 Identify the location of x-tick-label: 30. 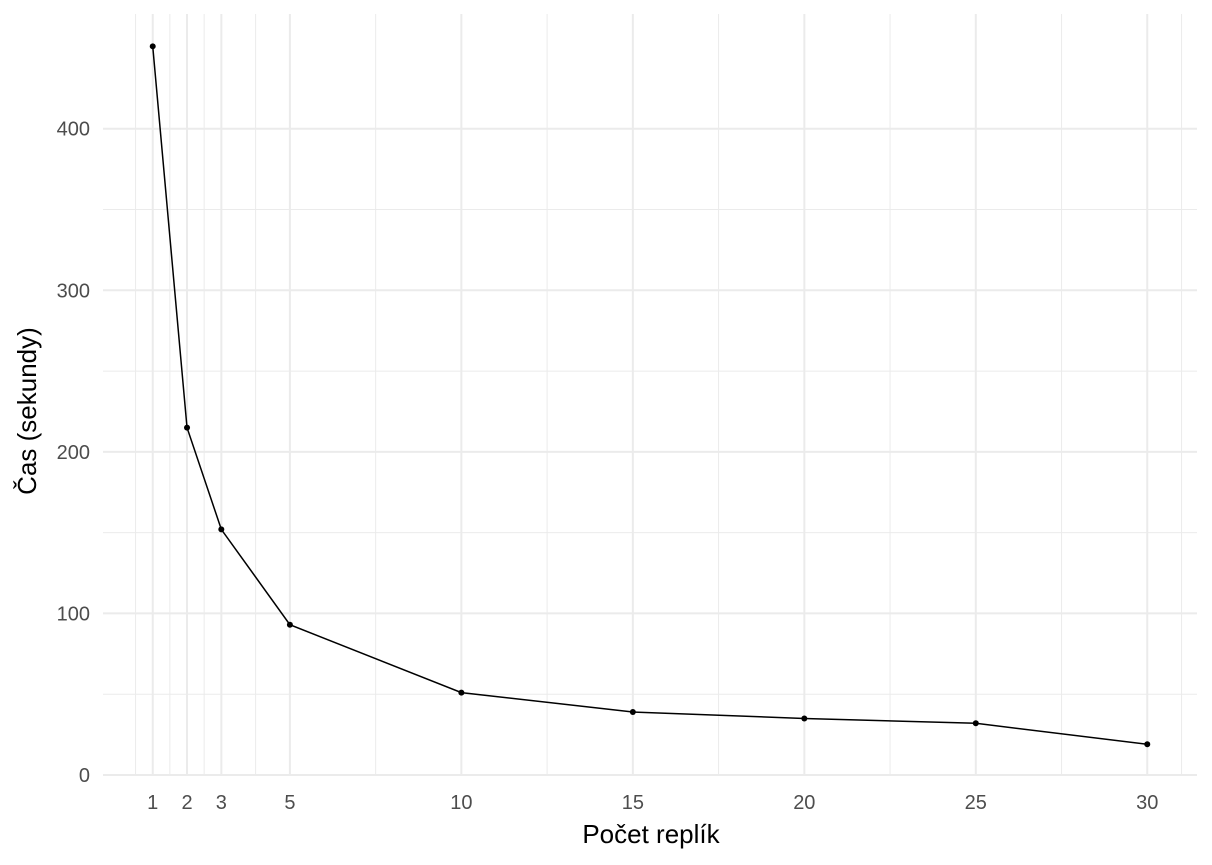
(1147, 803).